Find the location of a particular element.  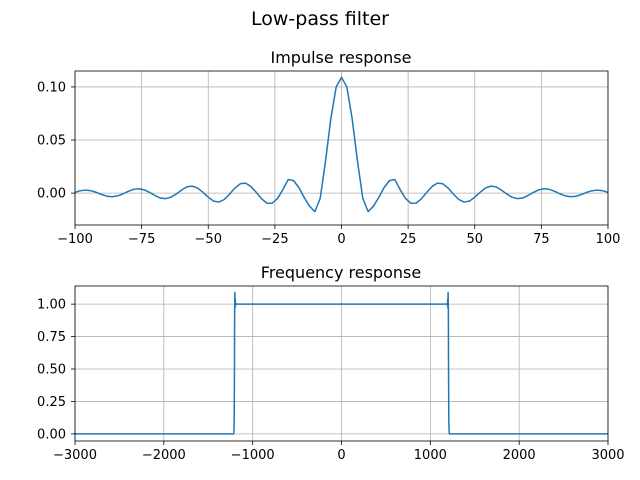

frequency-x-tick-label: −1000 is located at coordinates (253, 455).